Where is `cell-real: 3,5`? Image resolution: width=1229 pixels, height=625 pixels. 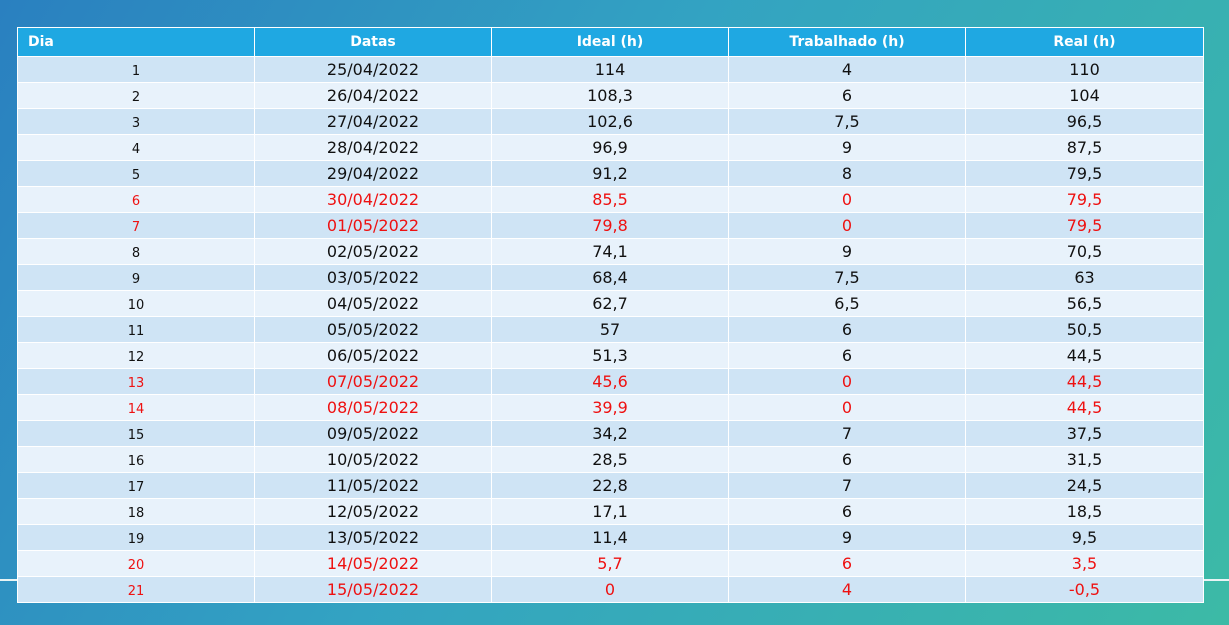 cell-real: 3,5 is located at coordinates (1084, 563).